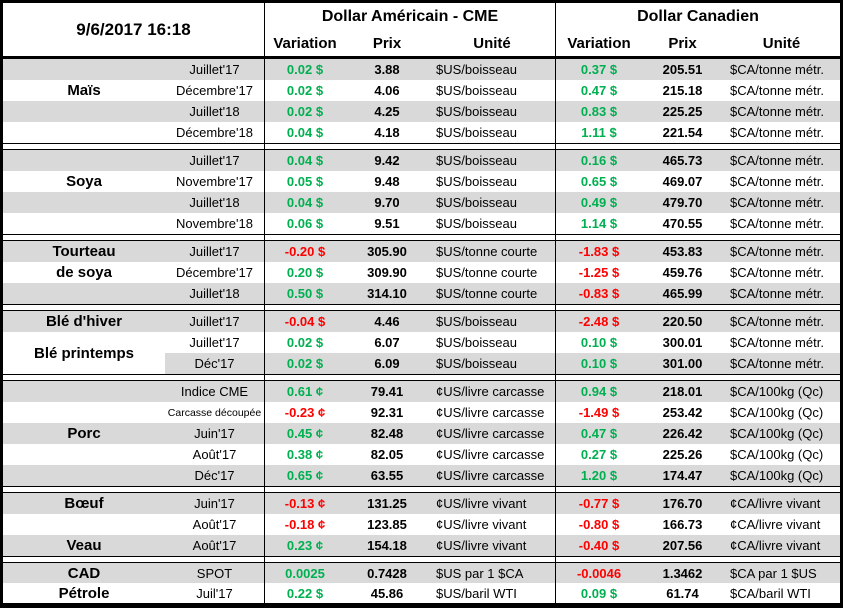 The width and height of the screenshot is (843, 608). Describe the element at coordinates (84, 353) in the screenshot. I see `commodity-label: Blé printemps` at that location.